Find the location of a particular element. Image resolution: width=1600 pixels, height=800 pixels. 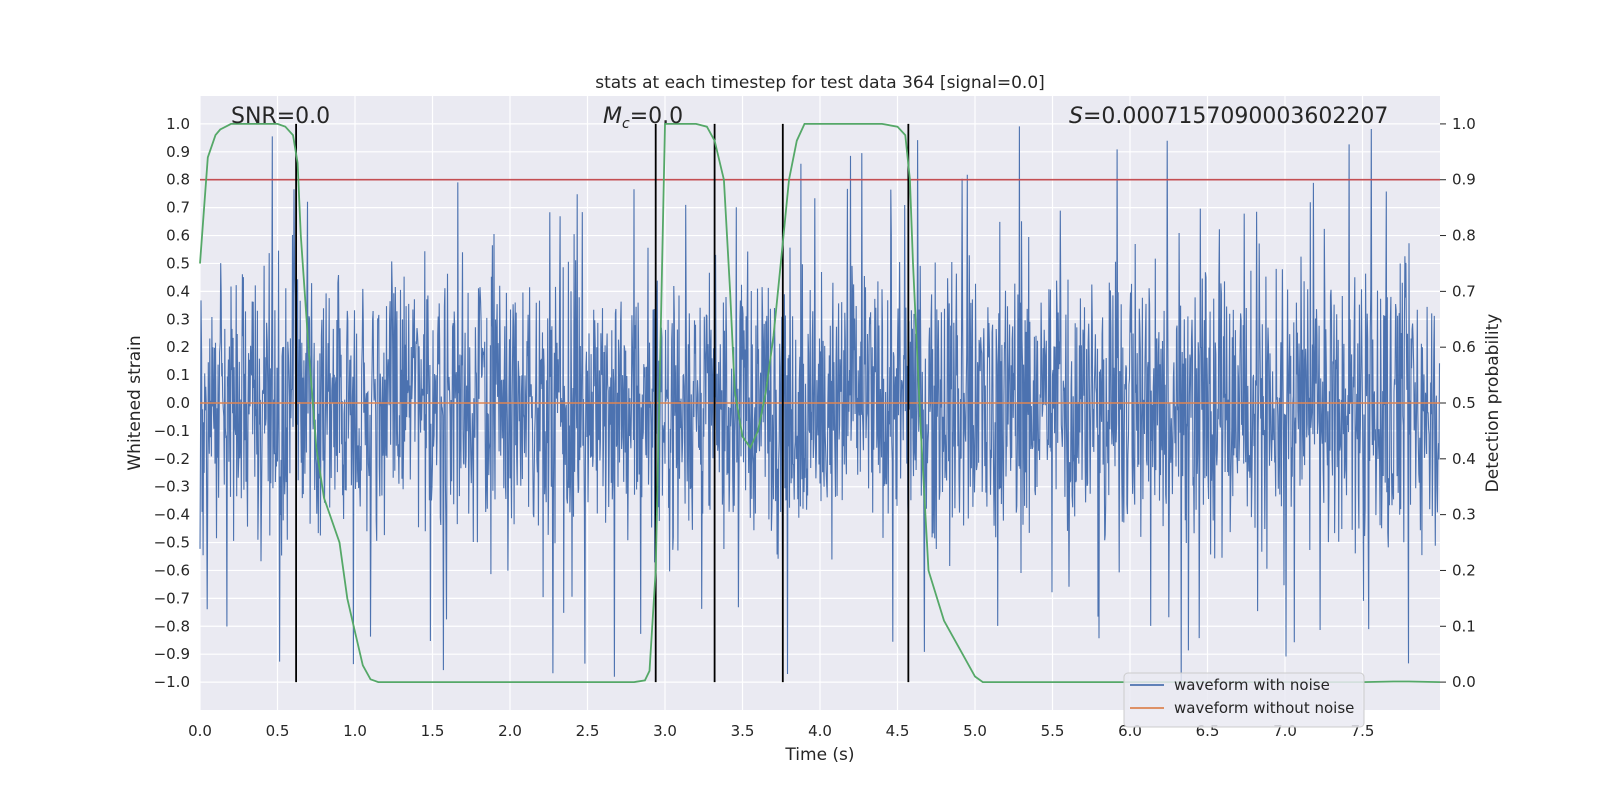

s-annotation: S=0.0007157090003602207 is located at coordinates (1228, 116).